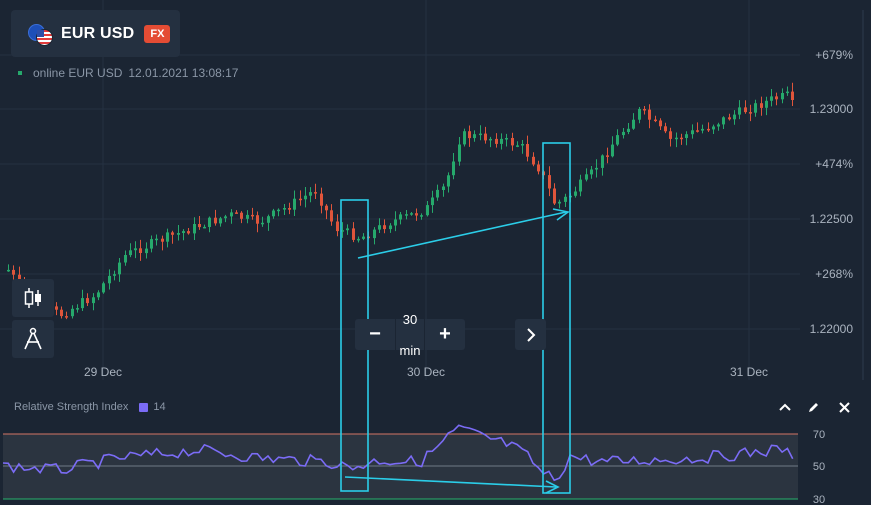 The width and height of the screenshot is (871, 505). What do you see at coordinates (157, 33) in the screenshot?
I see `asset-type-badge: FX` at bounding box center [157, 33].